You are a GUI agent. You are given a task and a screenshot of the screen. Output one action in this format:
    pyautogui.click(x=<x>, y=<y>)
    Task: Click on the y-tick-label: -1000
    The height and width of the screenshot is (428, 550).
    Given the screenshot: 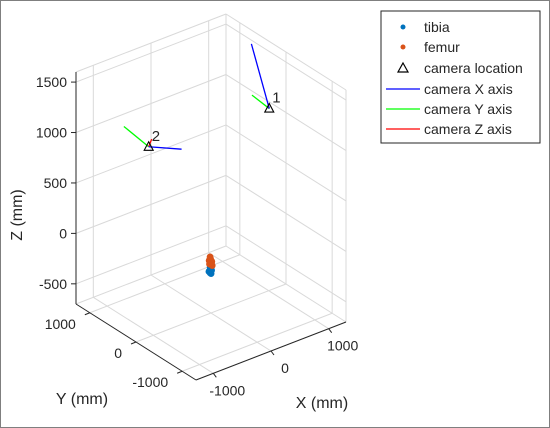 What is the action you would take?
    pyautogui.click(x=150, y=382)
    